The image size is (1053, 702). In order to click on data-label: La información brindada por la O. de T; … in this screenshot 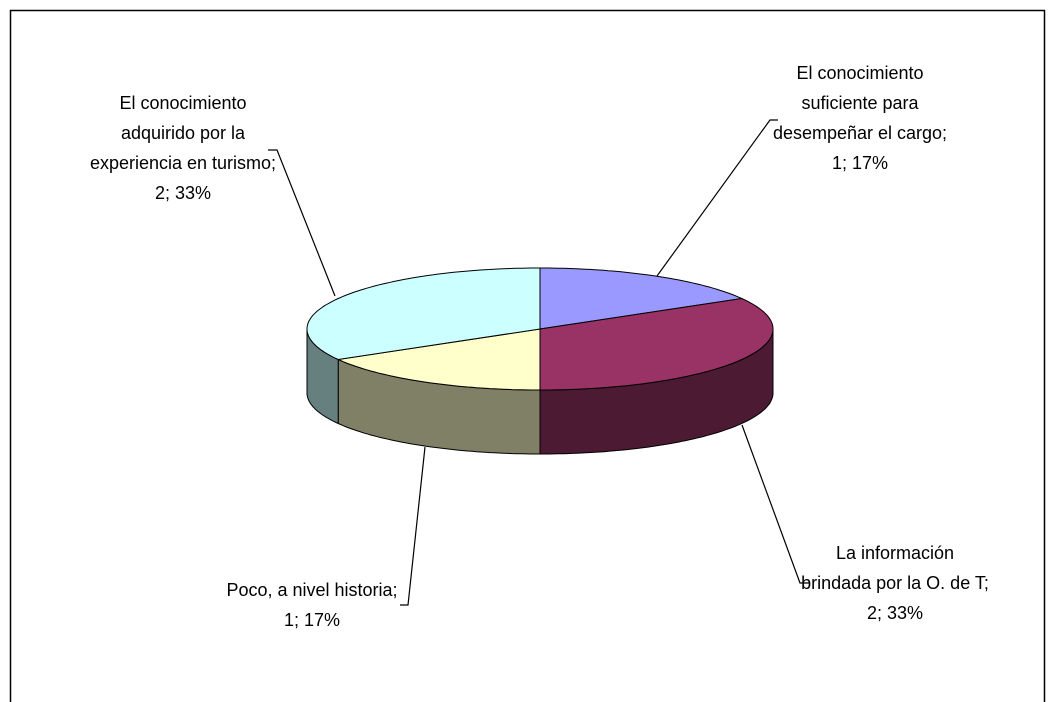, I will do `click(895, 583)`.